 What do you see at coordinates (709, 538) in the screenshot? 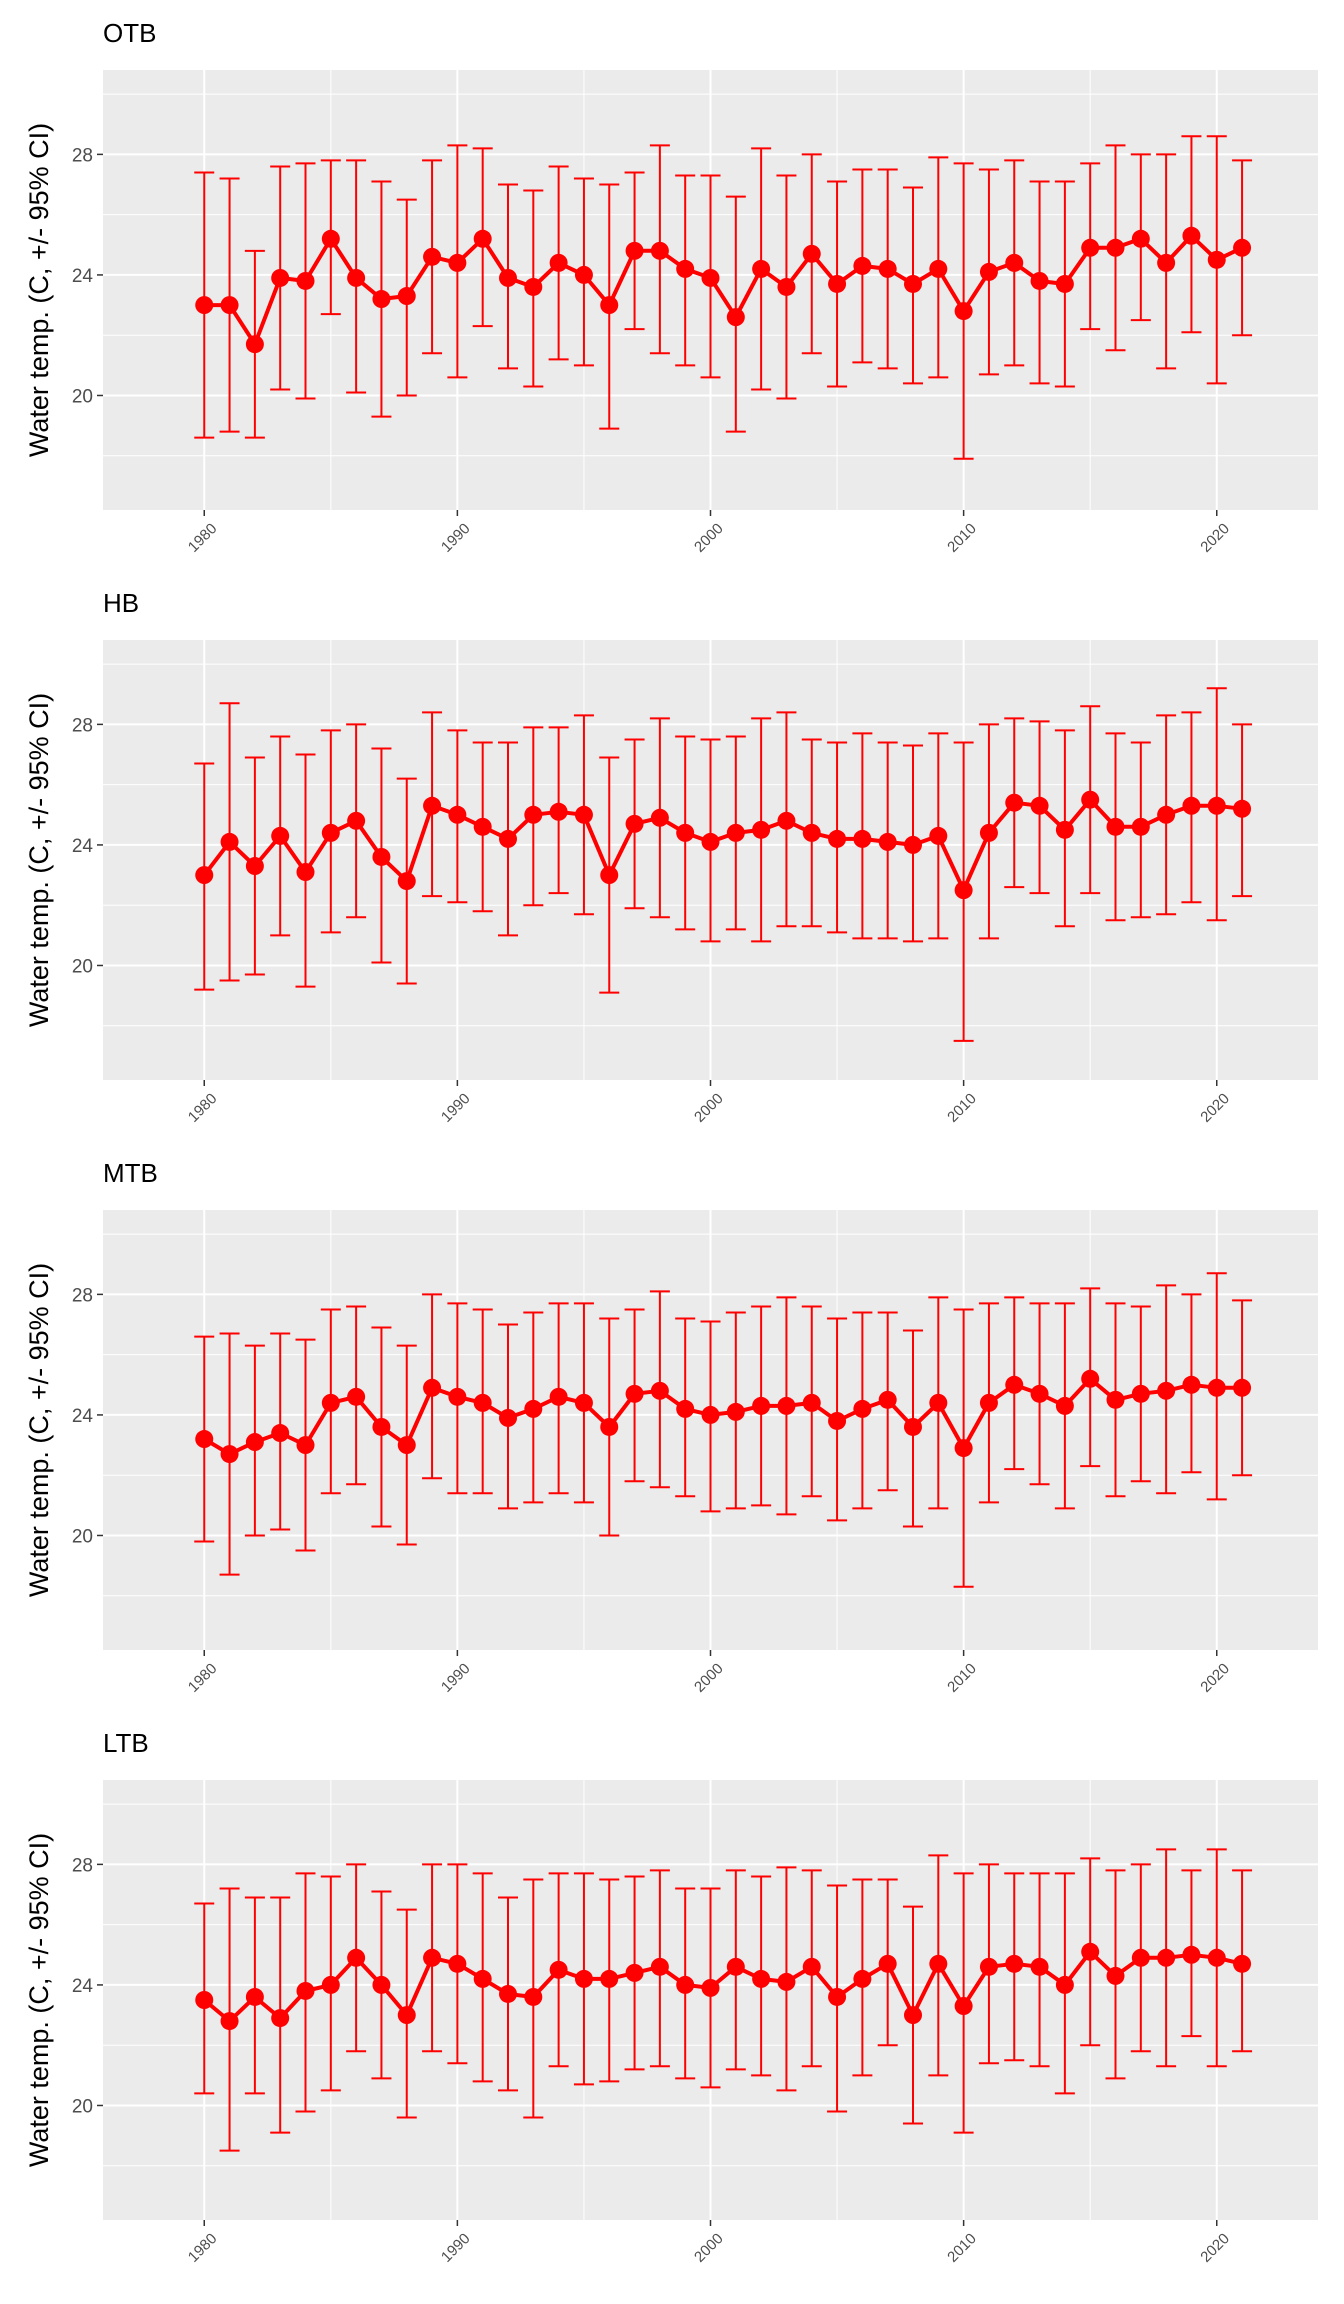
I see `x-tick-label: 2000` at bounding box center [709, 538].